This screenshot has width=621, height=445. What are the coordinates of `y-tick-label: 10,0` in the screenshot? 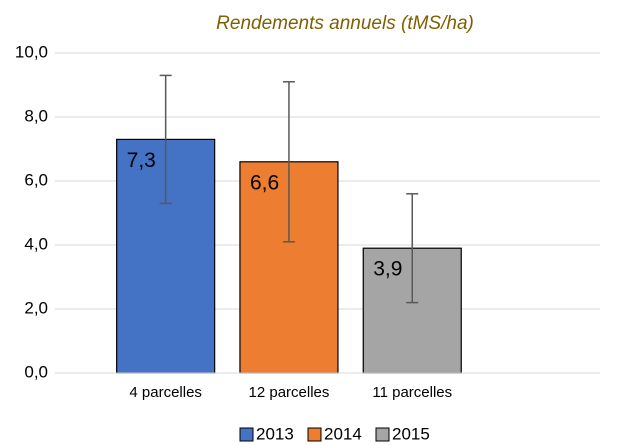 It's located at (31, 51).